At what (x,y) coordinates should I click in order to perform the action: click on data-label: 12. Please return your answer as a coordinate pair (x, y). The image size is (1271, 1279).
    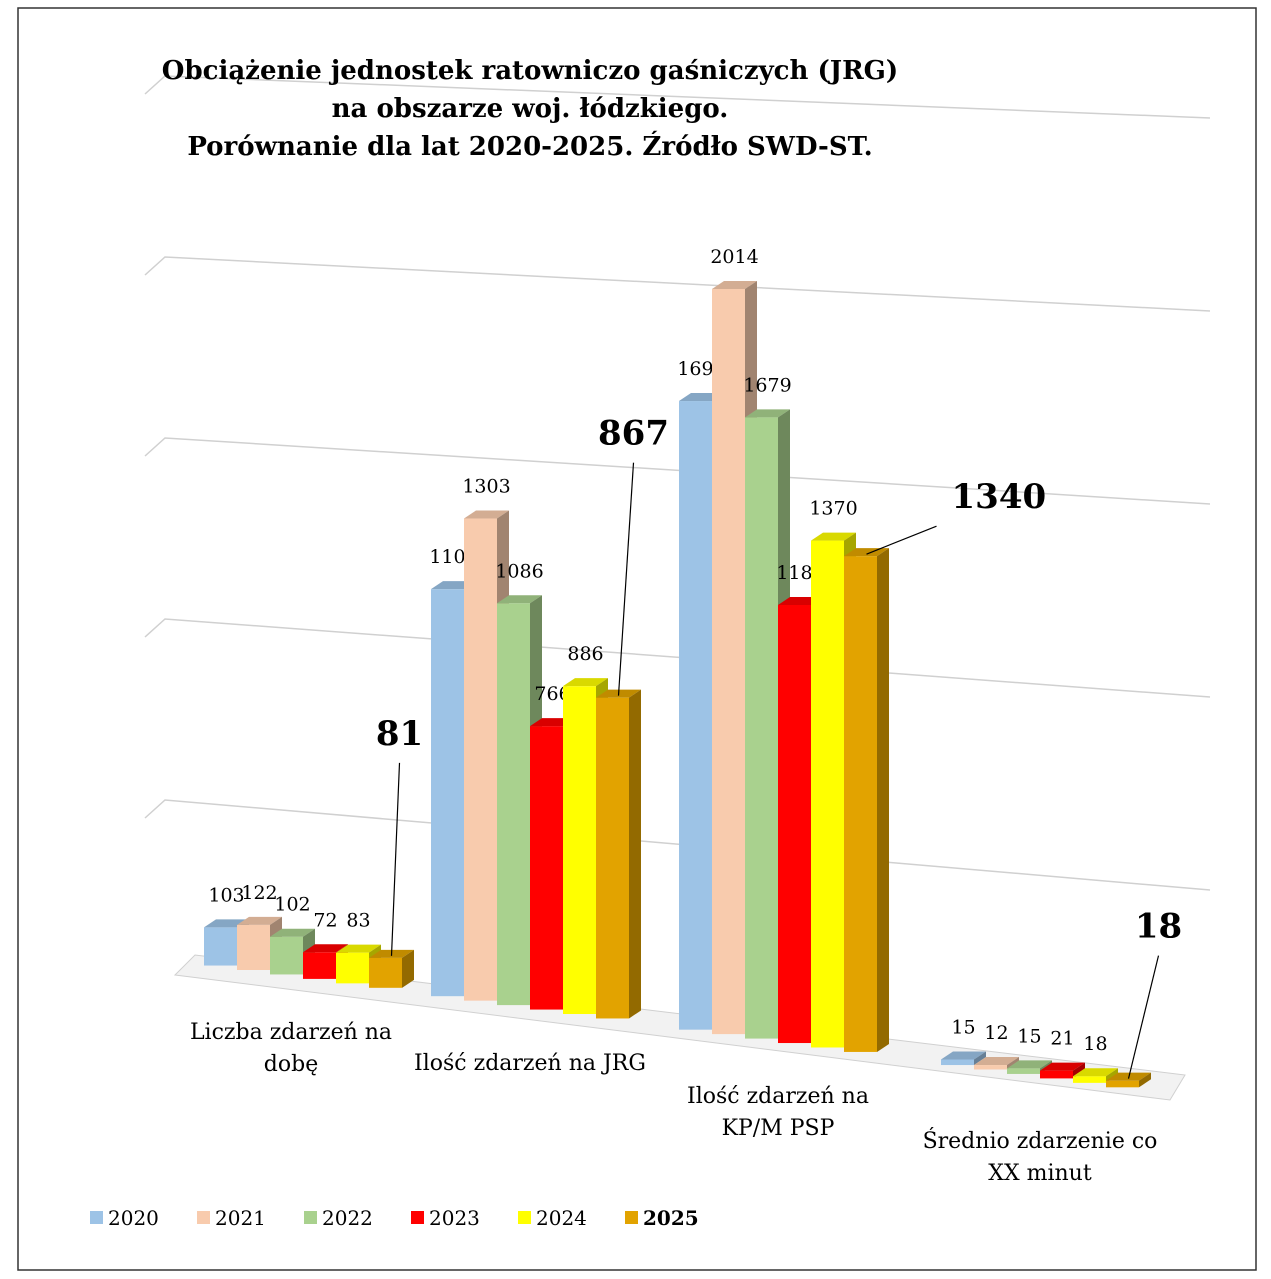
    Looking at the image, I should click on (996, 1033).